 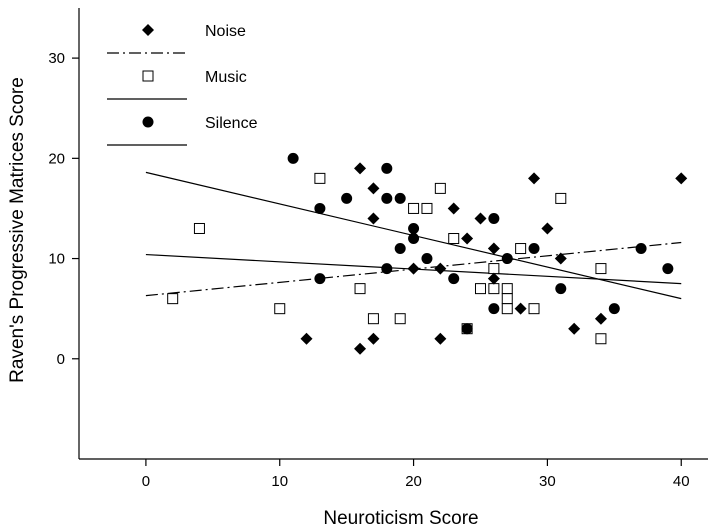 I want to click on x-tick-label: 0, so click(x=146, y=481).